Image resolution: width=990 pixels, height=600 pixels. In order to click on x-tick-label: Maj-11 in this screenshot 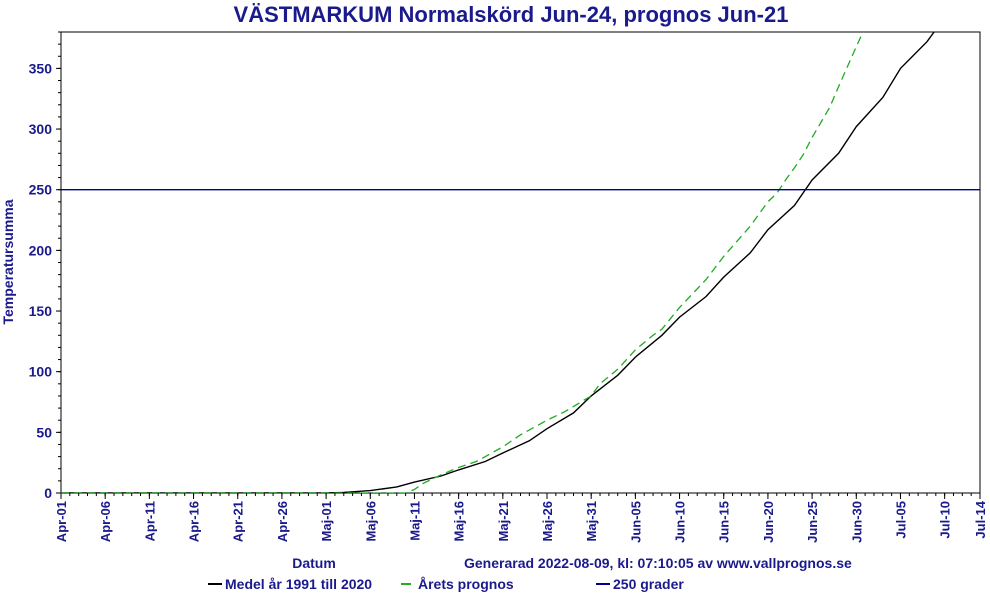, I will do `click(414, 521)`.